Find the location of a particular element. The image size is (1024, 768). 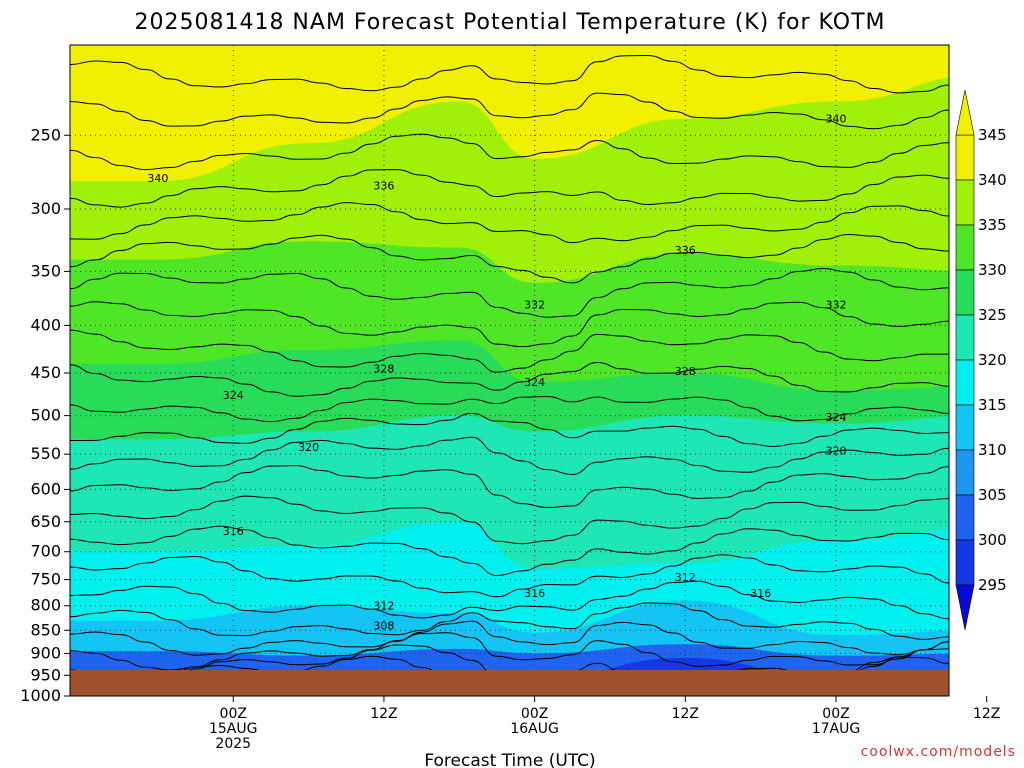

colorbar-tick-label: 300 is located at coordinates (992, 540).